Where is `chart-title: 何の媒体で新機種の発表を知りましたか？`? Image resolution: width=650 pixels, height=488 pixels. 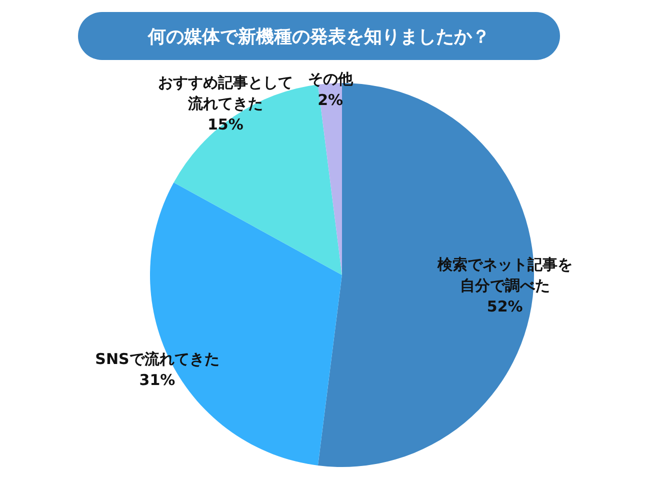
chart-title: 何の媒体で新機種の発表を知りましたか？ is located at coordinates (318, 37).